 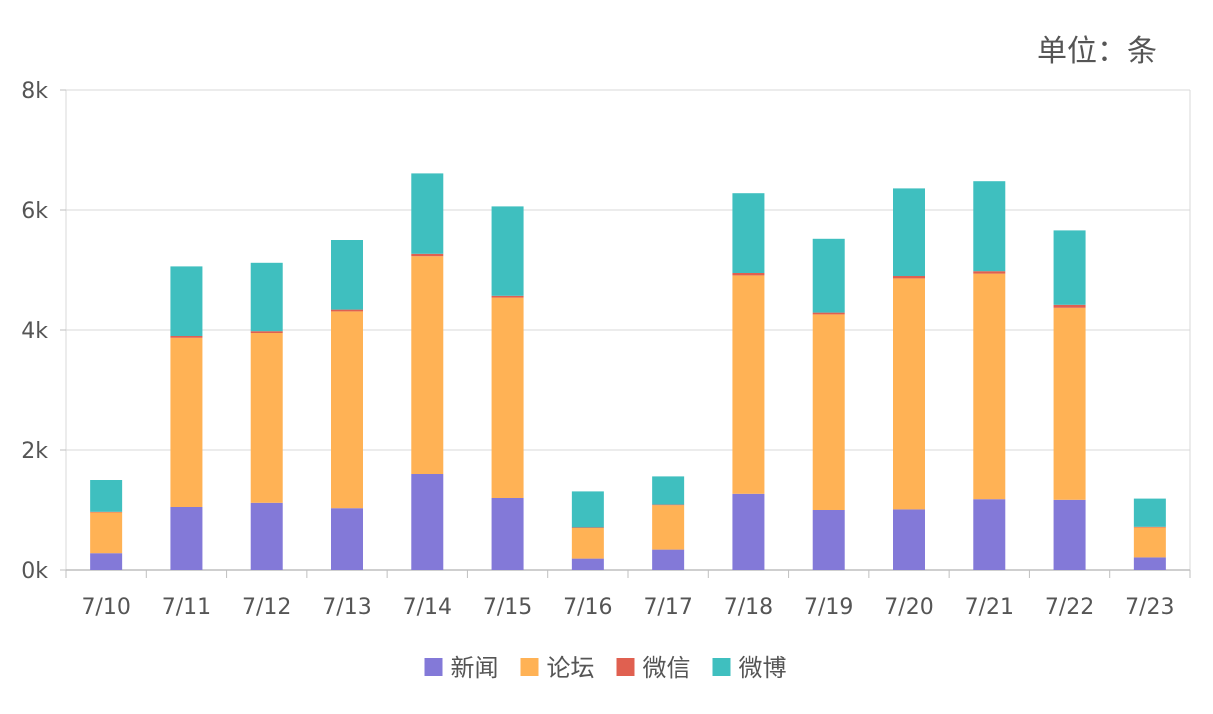 What do you see at coordinates (34, 571) in the screenshot?
I see `y-tick-label: 0k` at bounding box center [34, 571].